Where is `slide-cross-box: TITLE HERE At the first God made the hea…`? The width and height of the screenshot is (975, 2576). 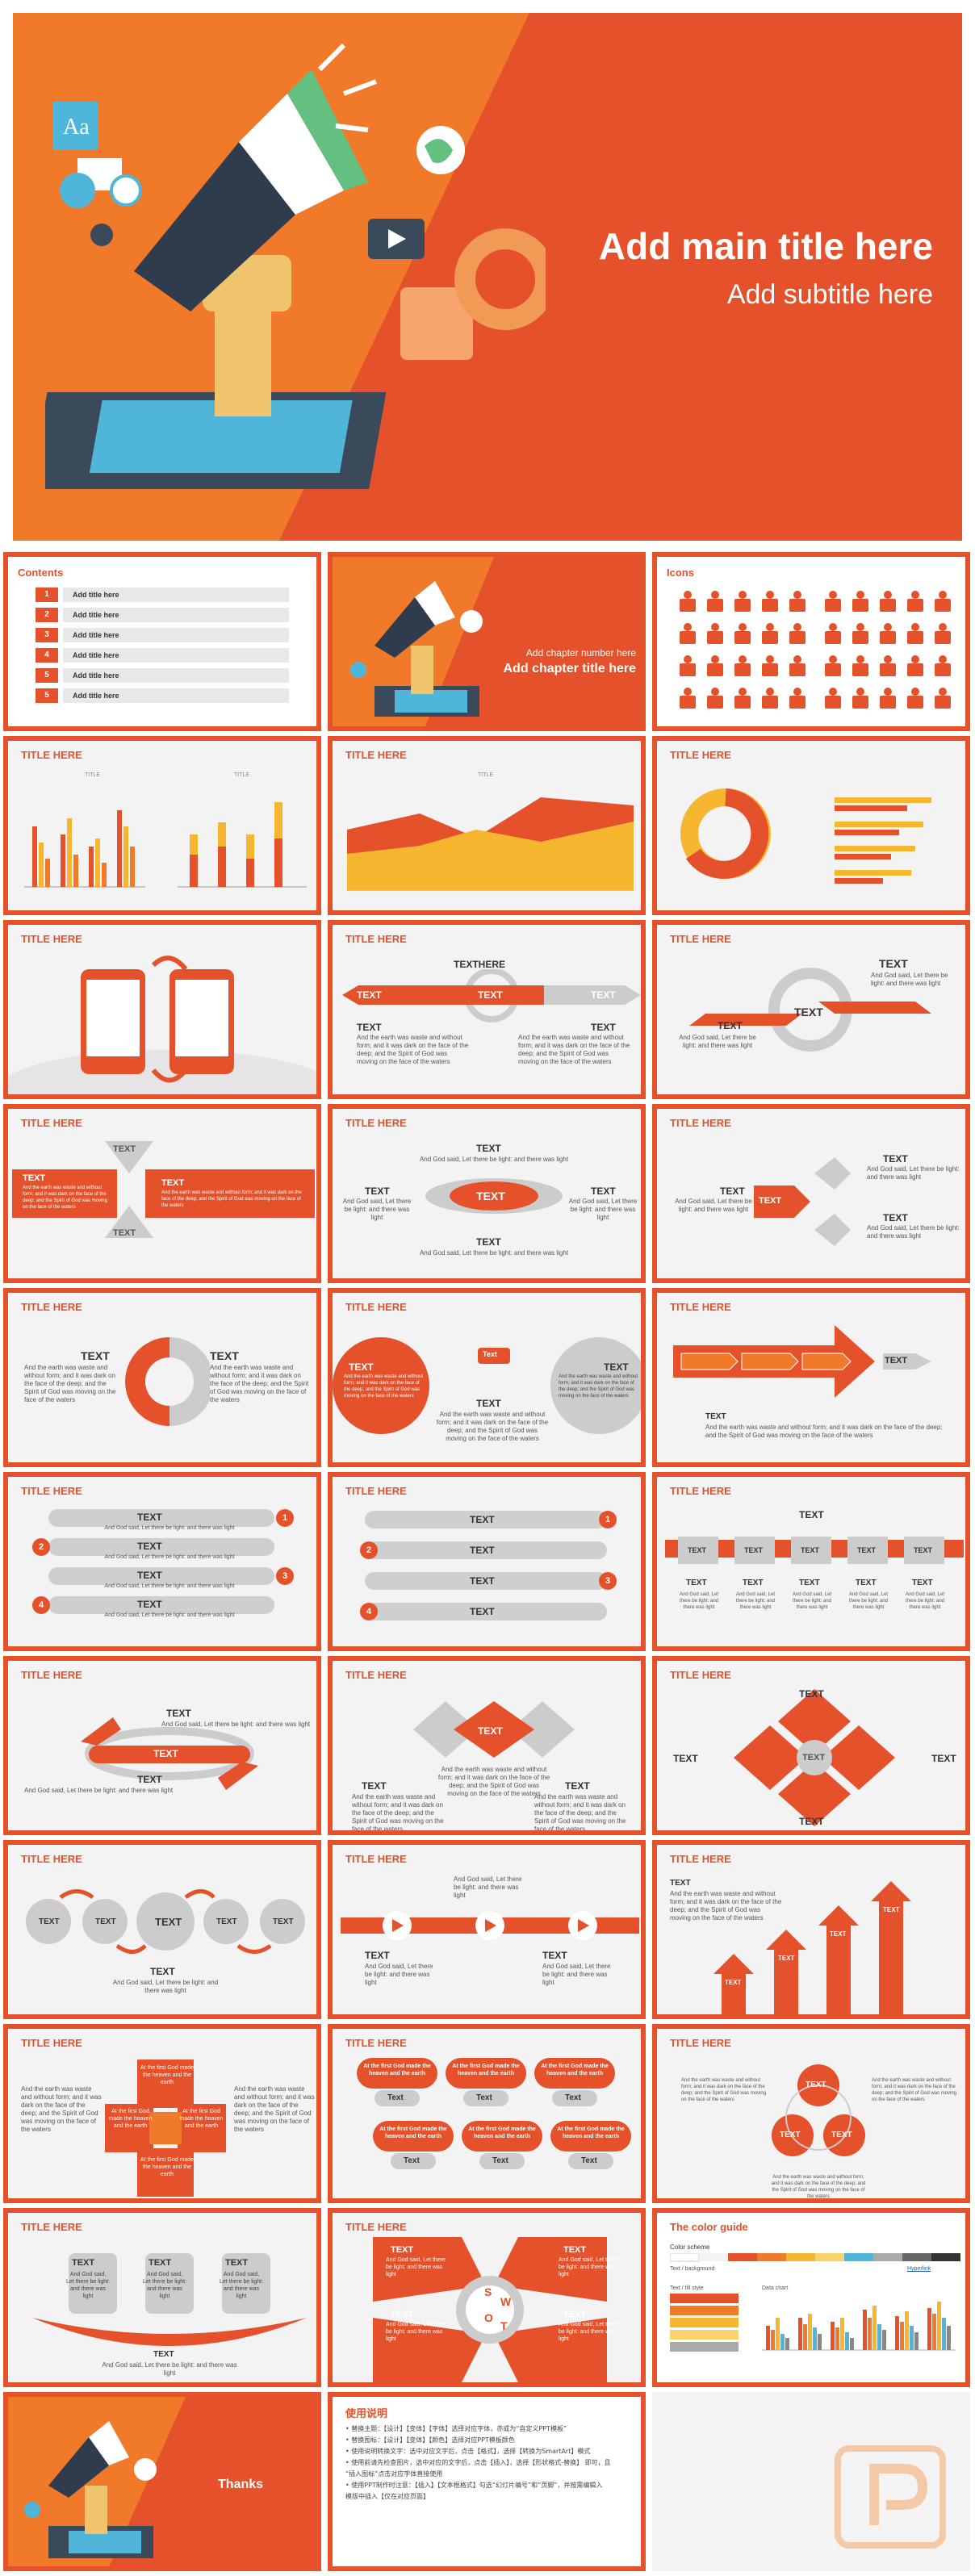 slide-cross-box: TITLE HERE At the first God made the hea… is located at coordinates (162, 2113).